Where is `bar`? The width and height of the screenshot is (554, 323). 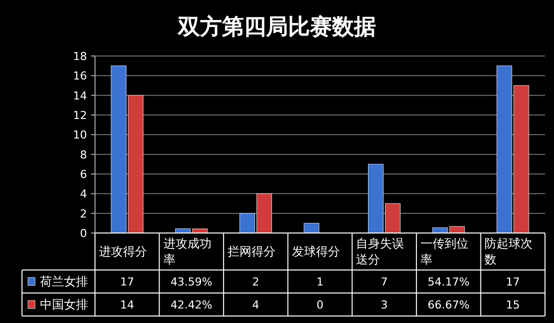 bar is located at coordinates (312, 228).